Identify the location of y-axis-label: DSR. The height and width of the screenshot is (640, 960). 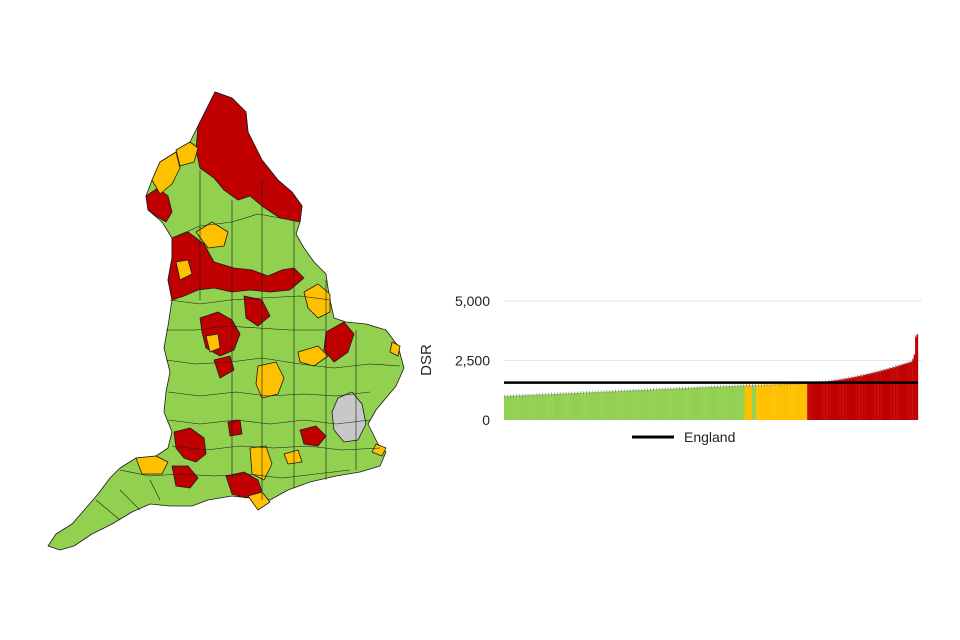
(426, 360).